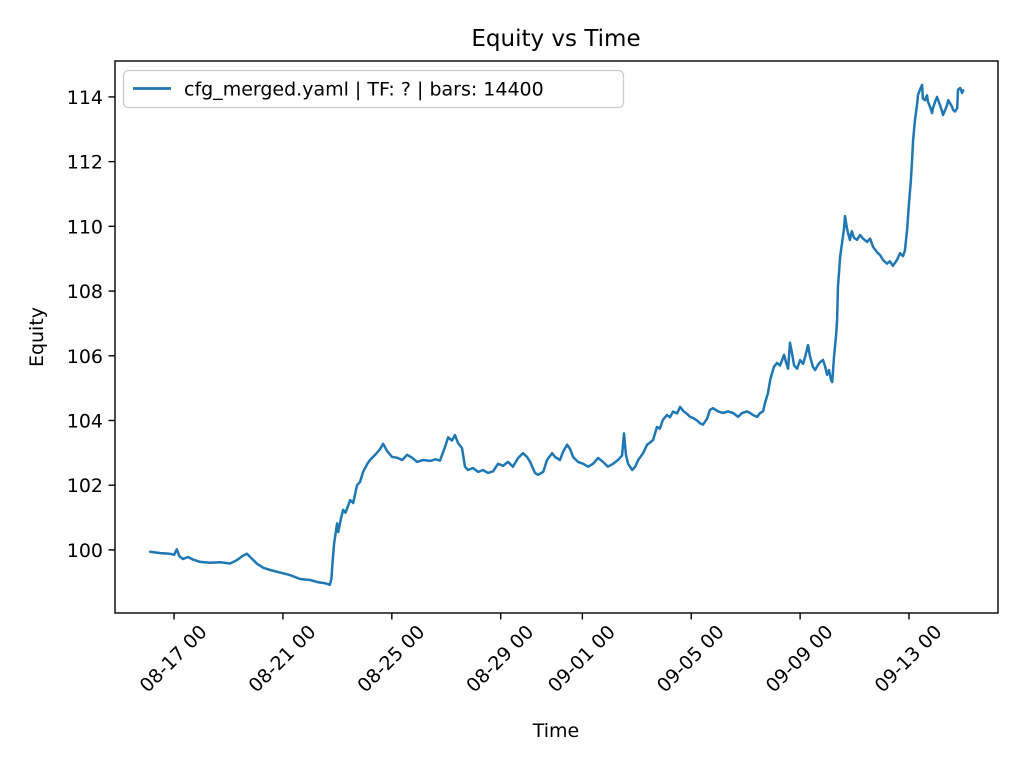 Image resolution: width=1024 pixels, height=768 pixels. Describe the element at coordinates (283, 659) in the screenshot. I see `x-tick-label: 08-21 00` at that location.